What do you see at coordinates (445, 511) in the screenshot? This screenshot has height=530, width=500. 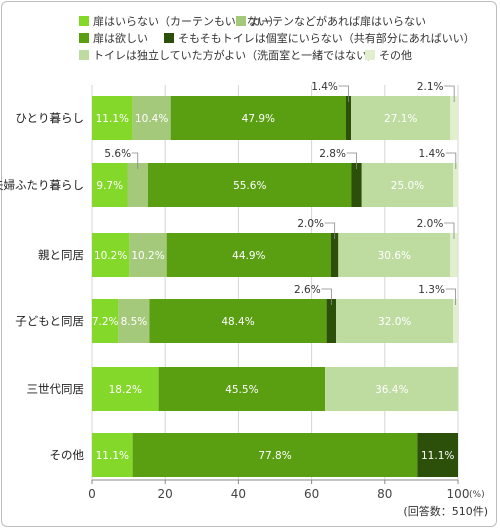 I see `response-count-note: (回答数：510件)` at bounding box center [445, 511].